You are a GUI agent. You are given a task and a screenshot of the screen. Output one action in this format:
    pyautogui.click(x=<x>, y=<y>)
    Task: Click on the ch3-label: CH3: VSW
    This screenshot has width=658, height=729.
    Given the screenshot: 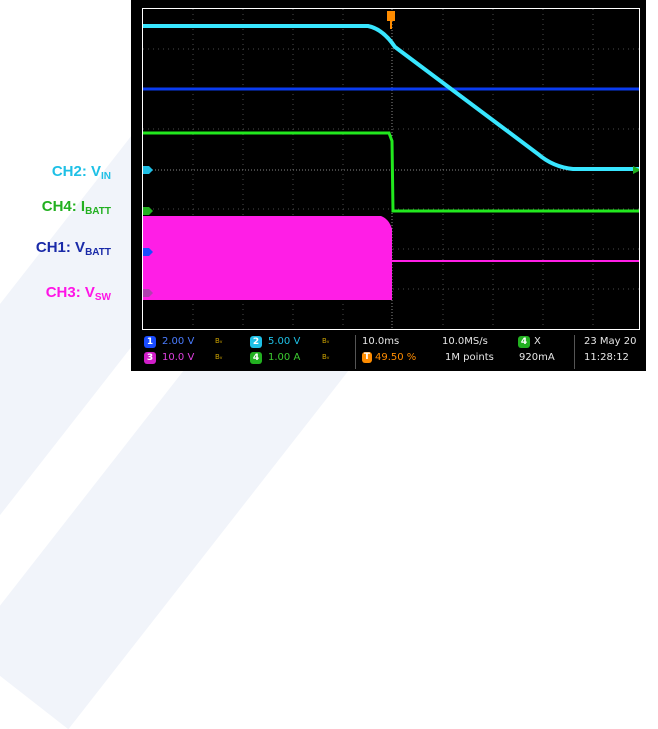 What is the action you would take?
    pyautogui.click(x=78, y=293)
    